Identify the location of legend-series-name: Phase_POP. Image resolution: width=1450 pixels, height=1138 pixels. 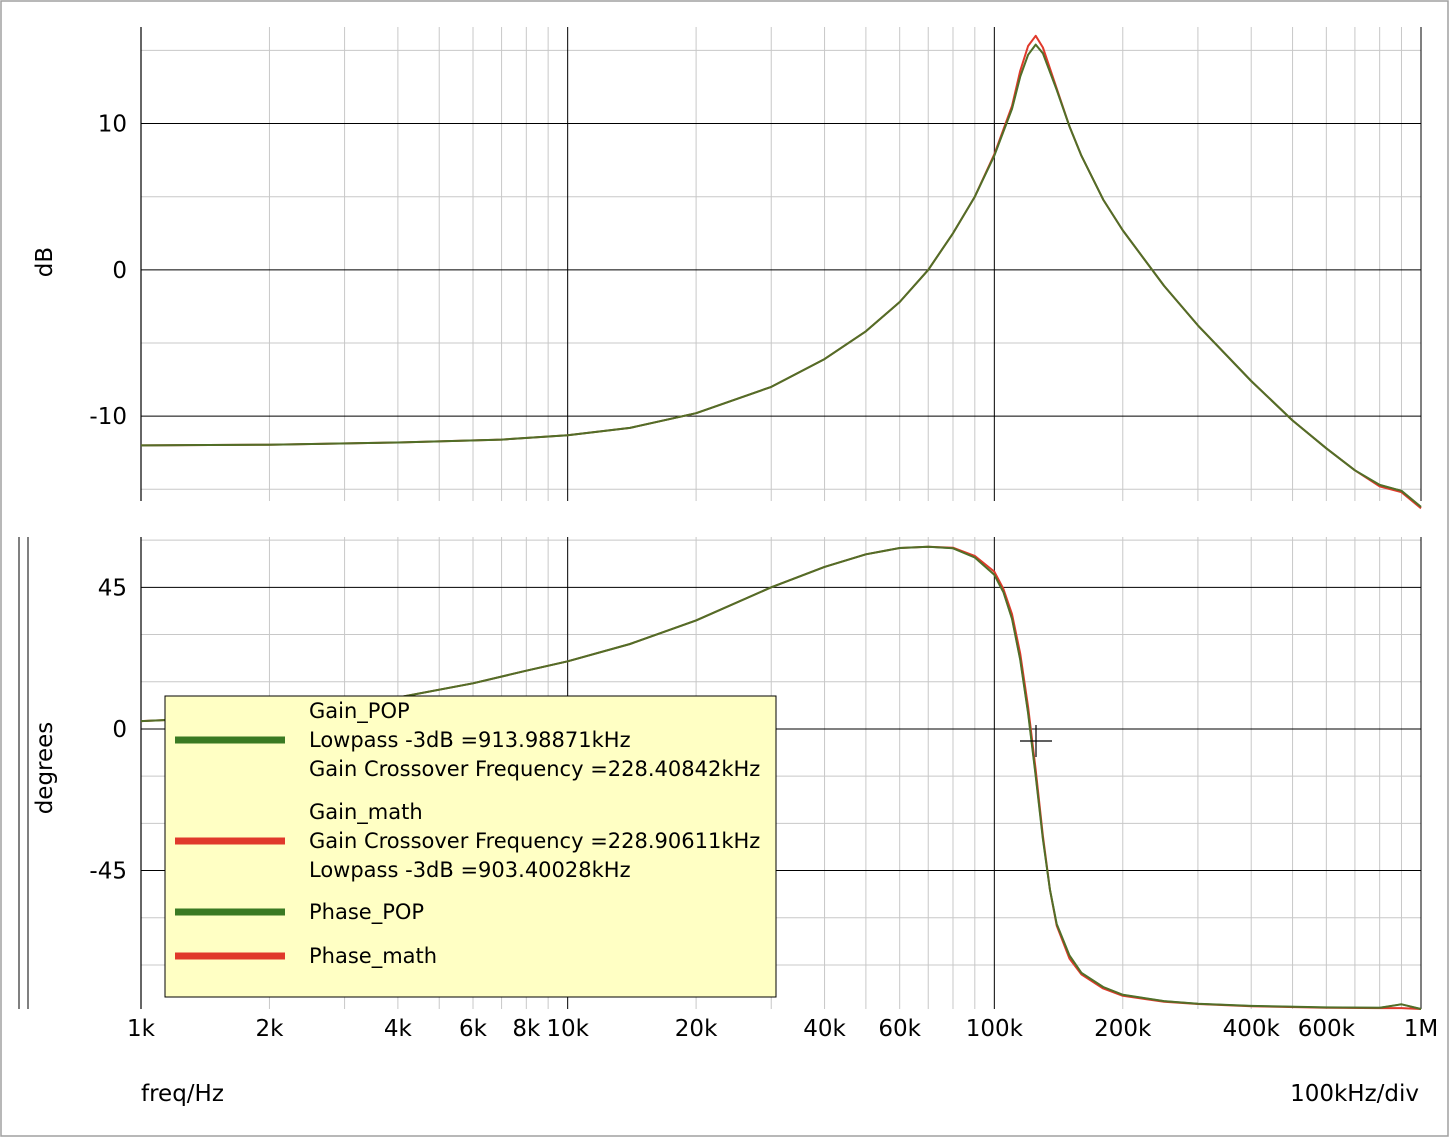
(366, 912).